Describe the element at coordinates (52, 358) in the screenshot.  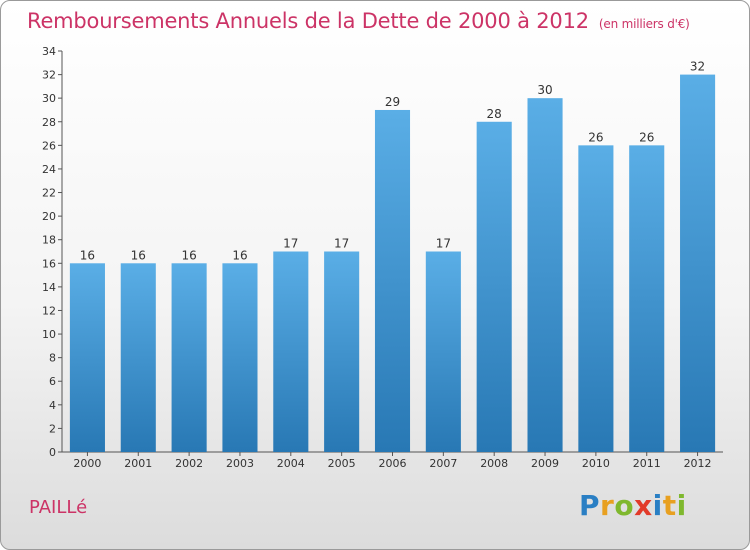
I see `y-tick-label: 8` at that location.